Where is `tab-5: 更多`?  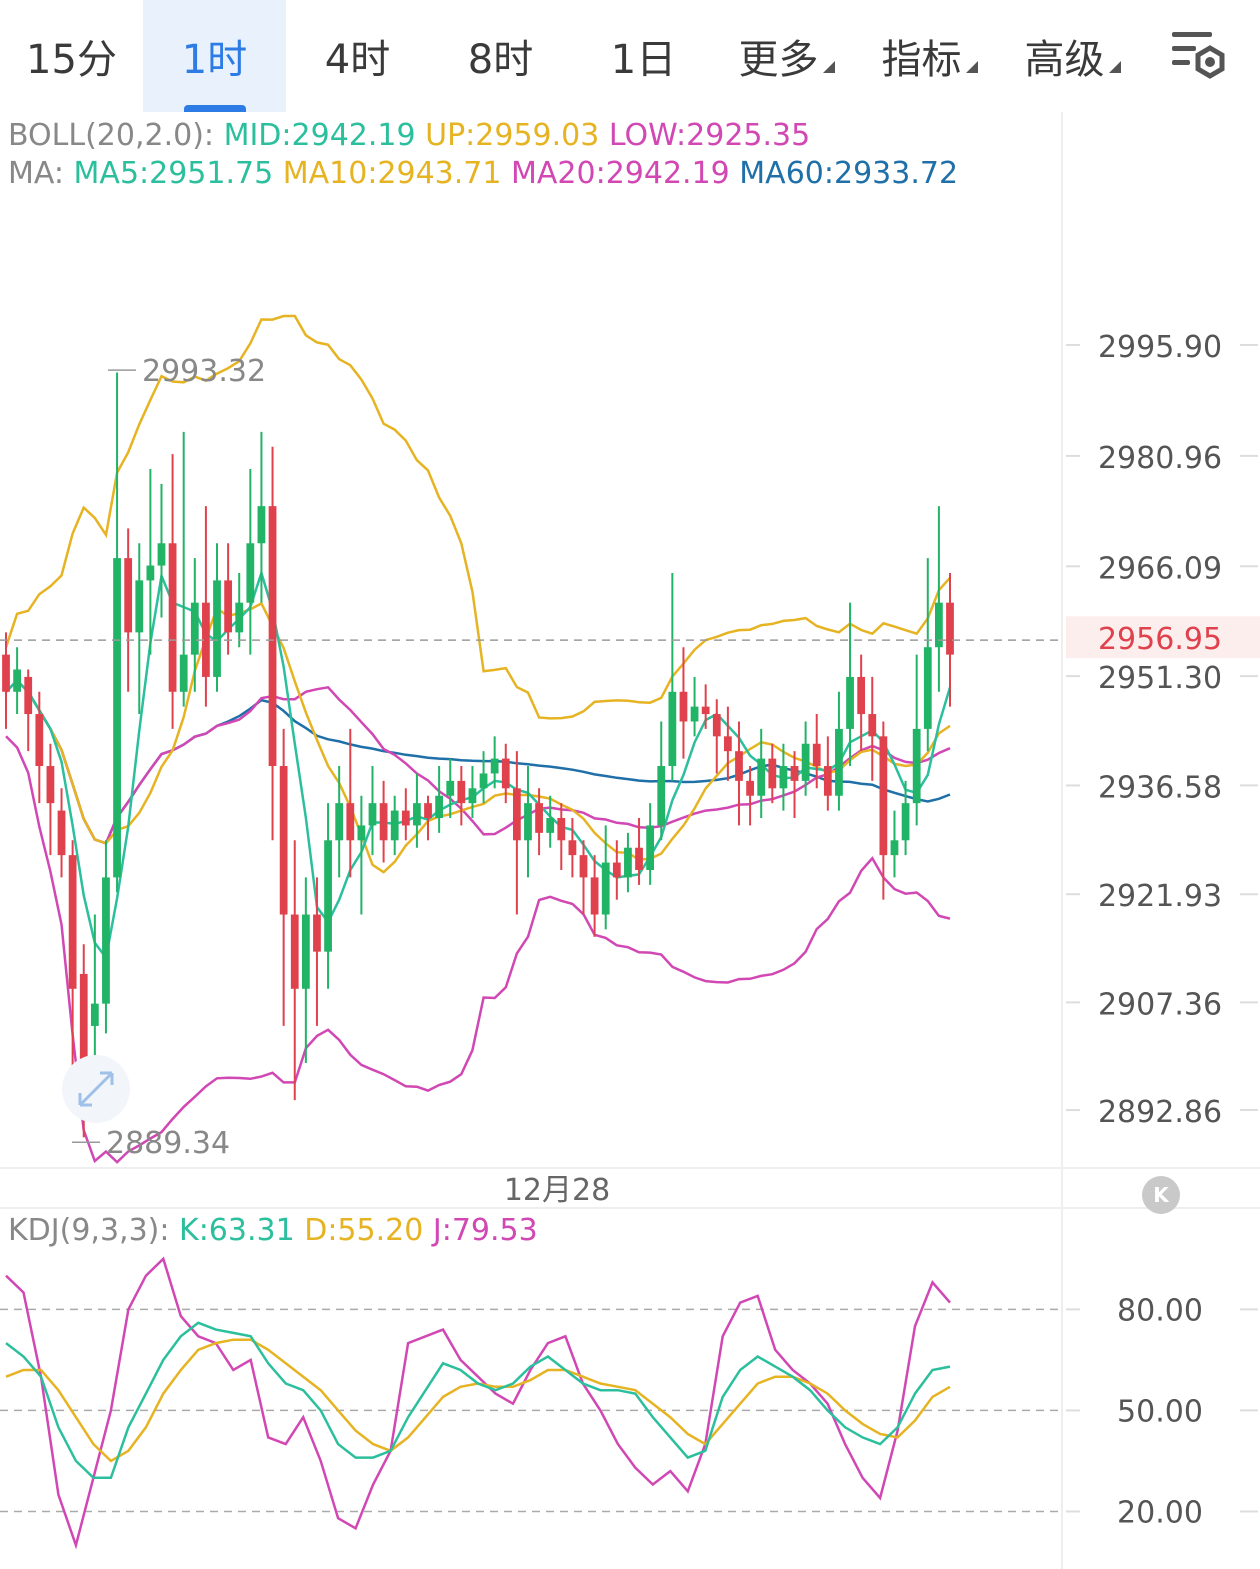
tab-5: 更多 is located at coordinates (786, 56).